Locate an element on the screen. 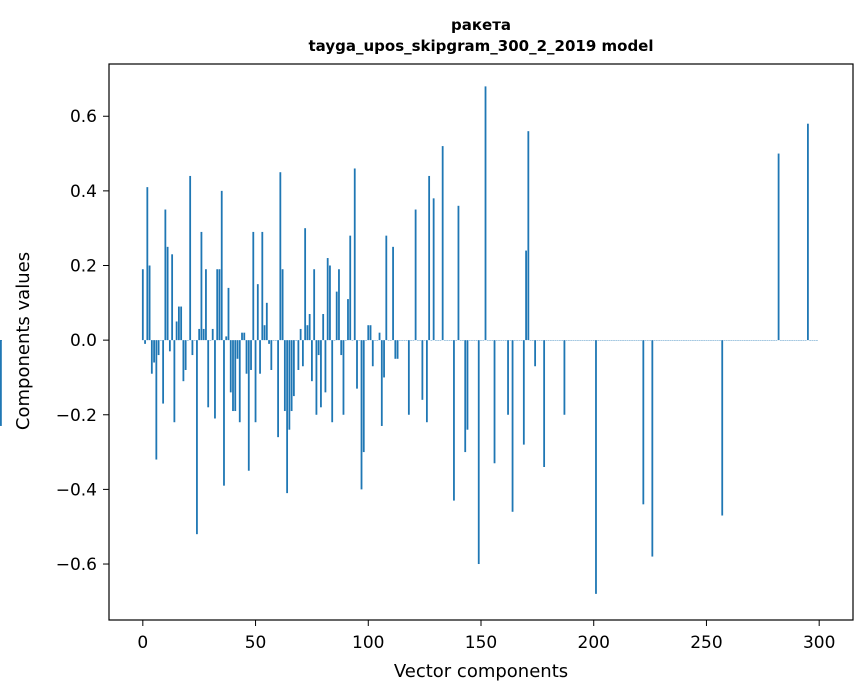 The height and width of the screenshot is (696, 867). x-tick-label: 0 is located at coordinates (142, 643).